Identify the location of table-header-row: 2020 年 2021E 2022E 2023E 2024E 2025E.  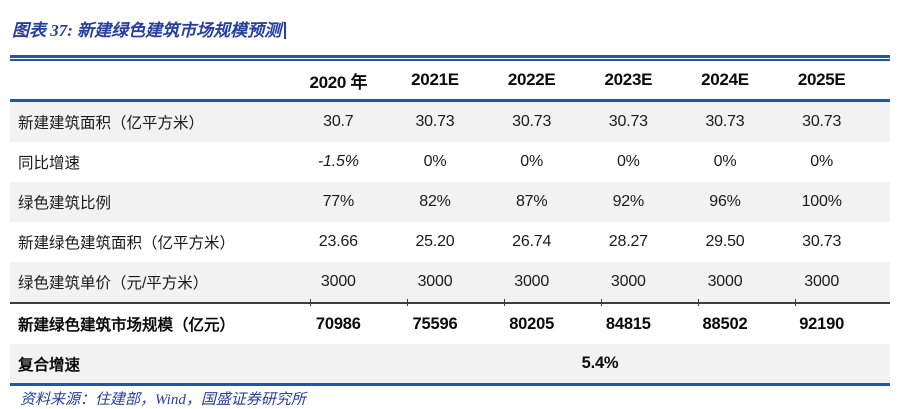
(450, 80).